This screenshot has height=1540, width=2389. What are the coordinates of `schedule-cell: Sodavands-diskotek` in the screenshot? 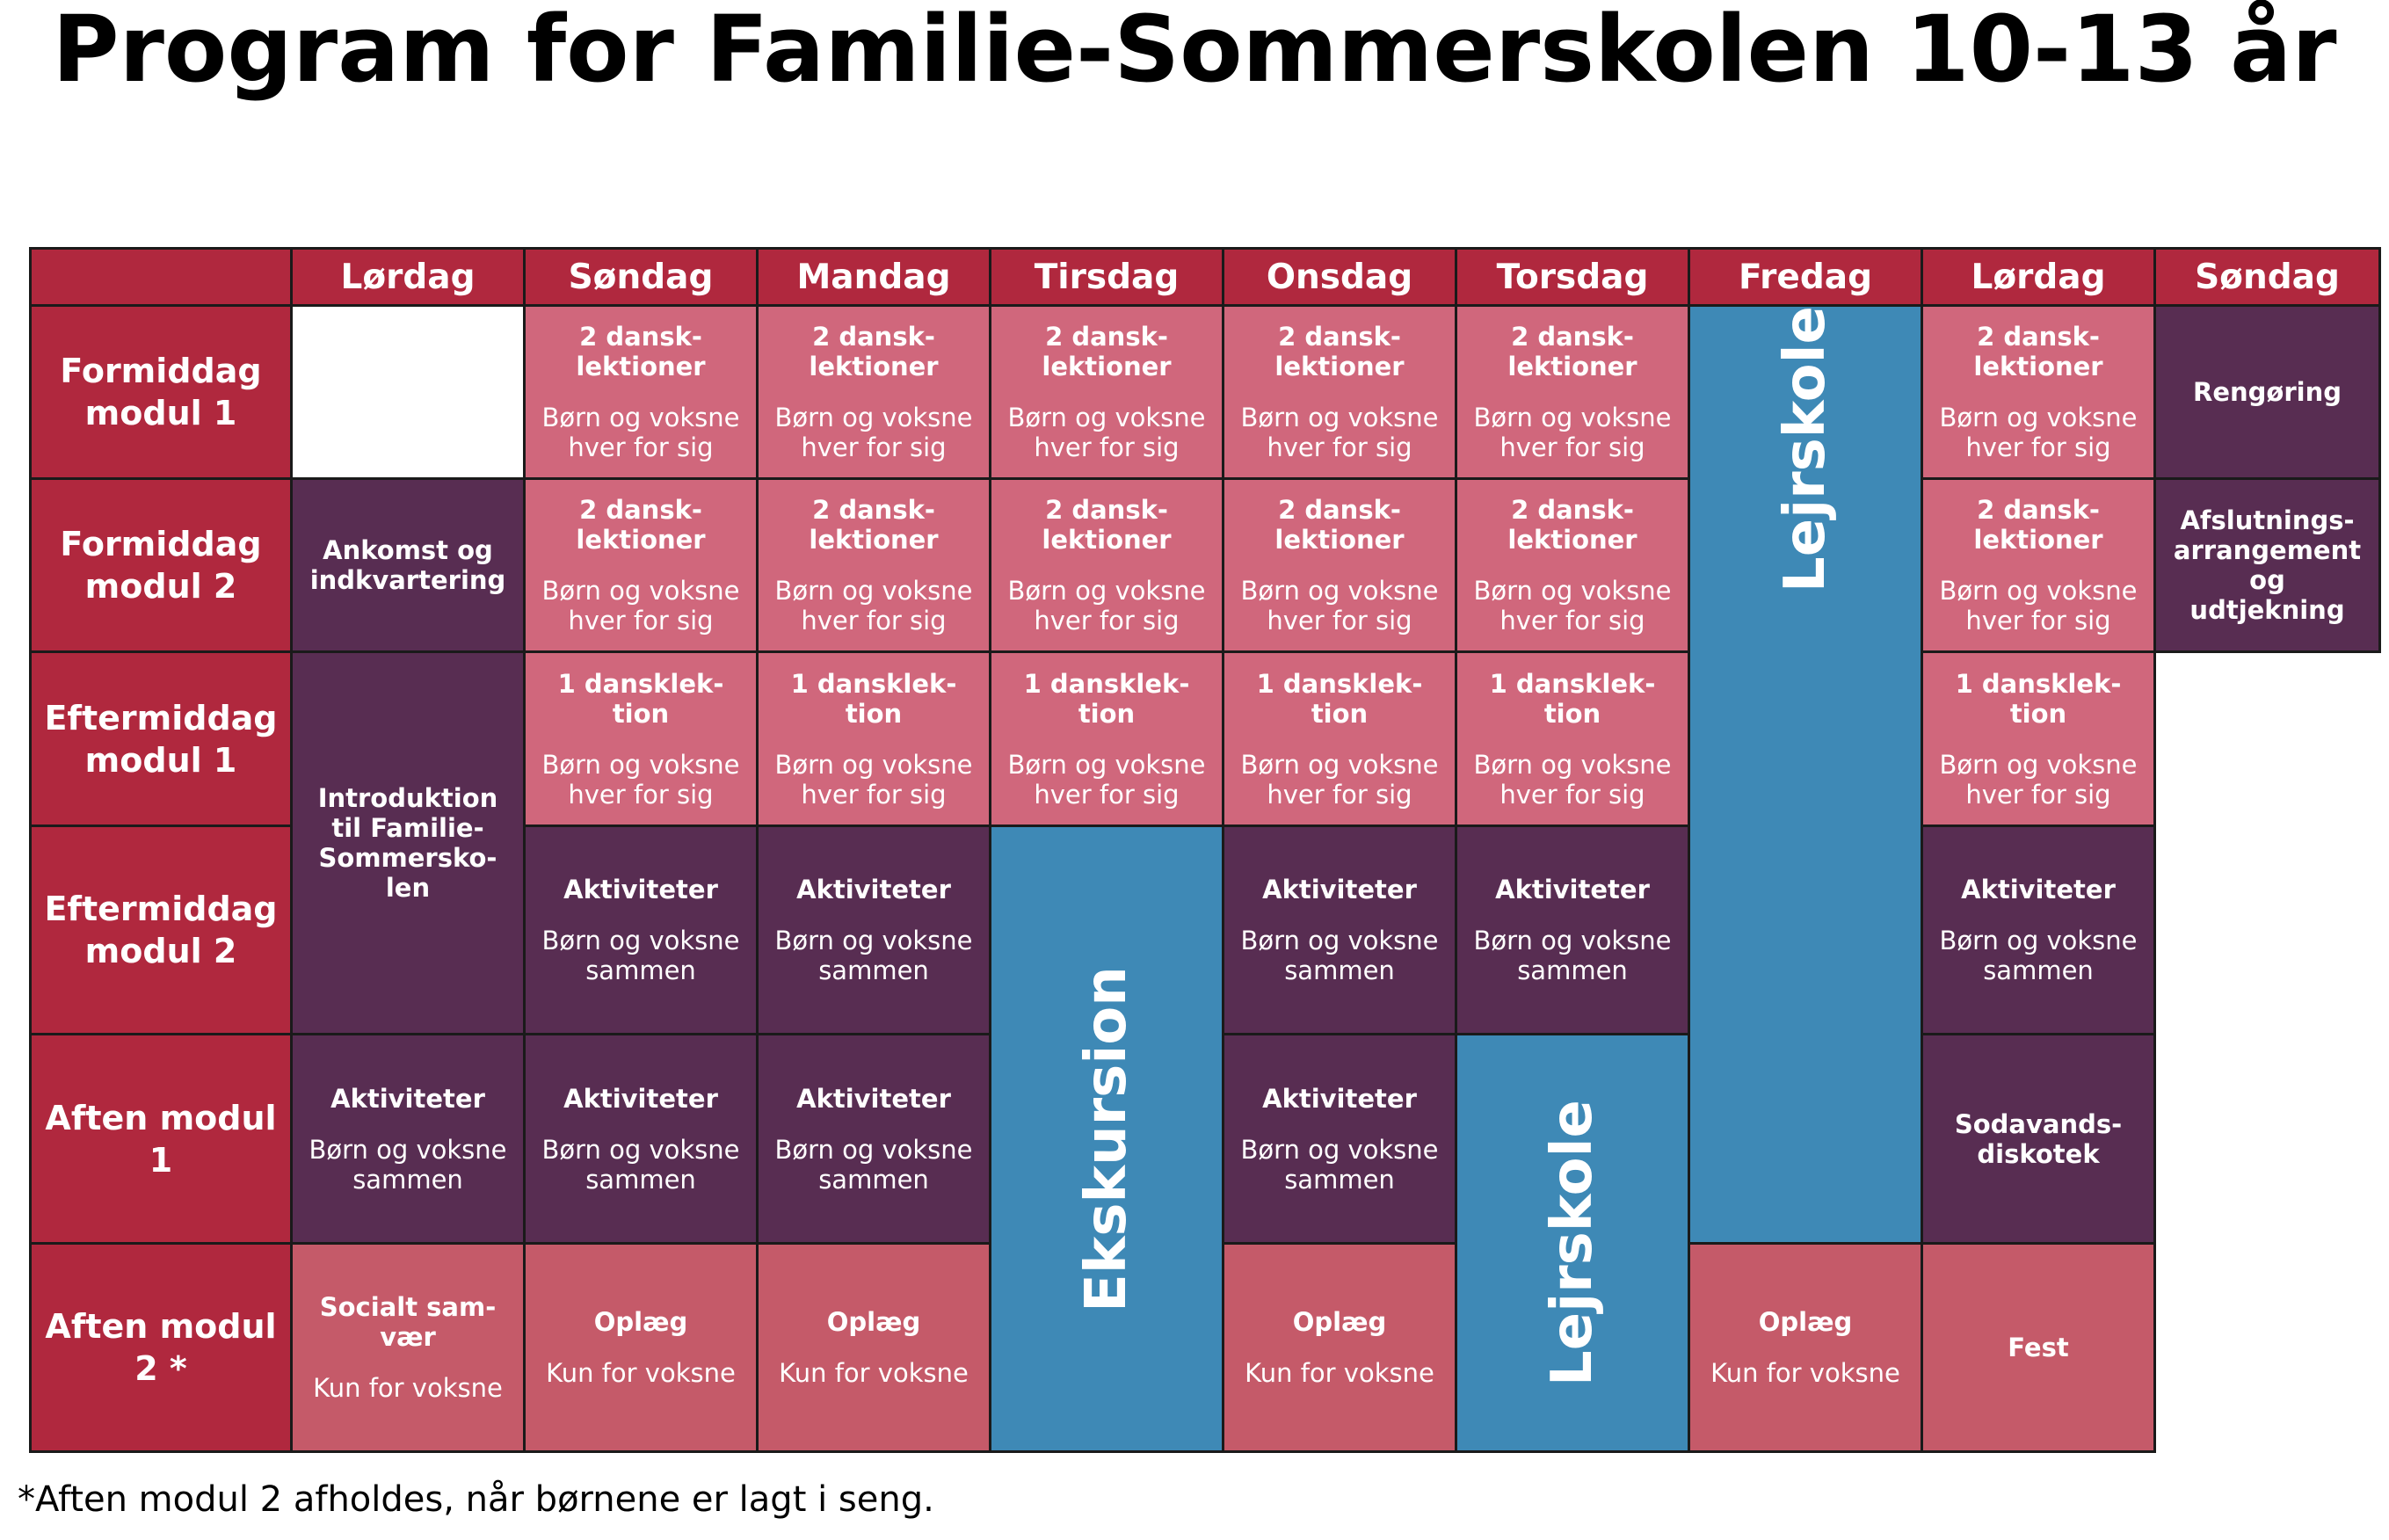 It's located at (2038, 1139).